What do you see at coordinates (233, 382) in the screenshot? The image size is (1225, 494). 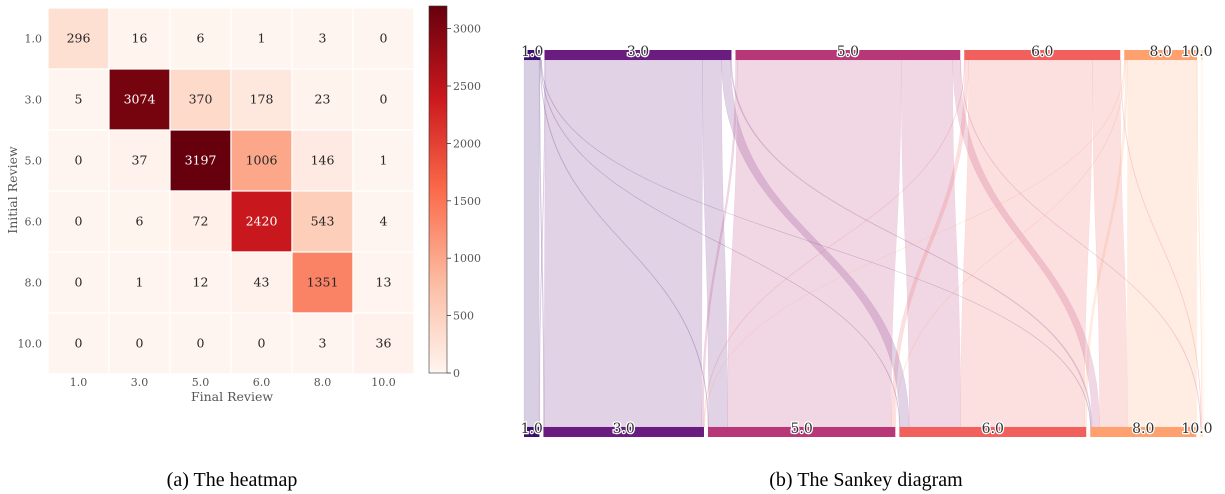 I see `heatmap-x-ticks: 1.0 3.0 5.0 6.0 8.0 10.0` at bounding box center [233, 382].